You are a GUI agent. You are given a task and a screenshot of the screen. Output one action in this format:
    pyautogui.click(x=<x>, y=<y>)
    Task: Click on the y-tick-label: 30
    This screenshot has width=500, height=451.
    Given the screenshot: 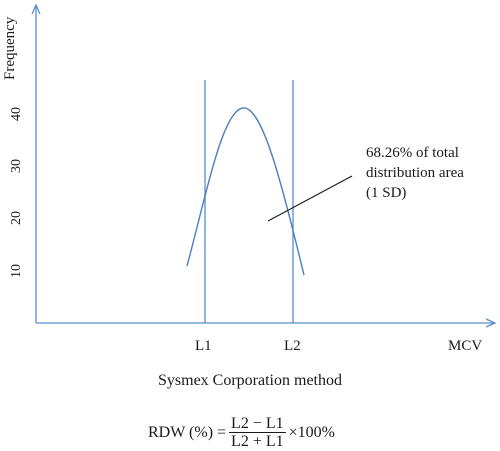 What is the action you would take?
    pyautogui.click(x=16, y=166)
    